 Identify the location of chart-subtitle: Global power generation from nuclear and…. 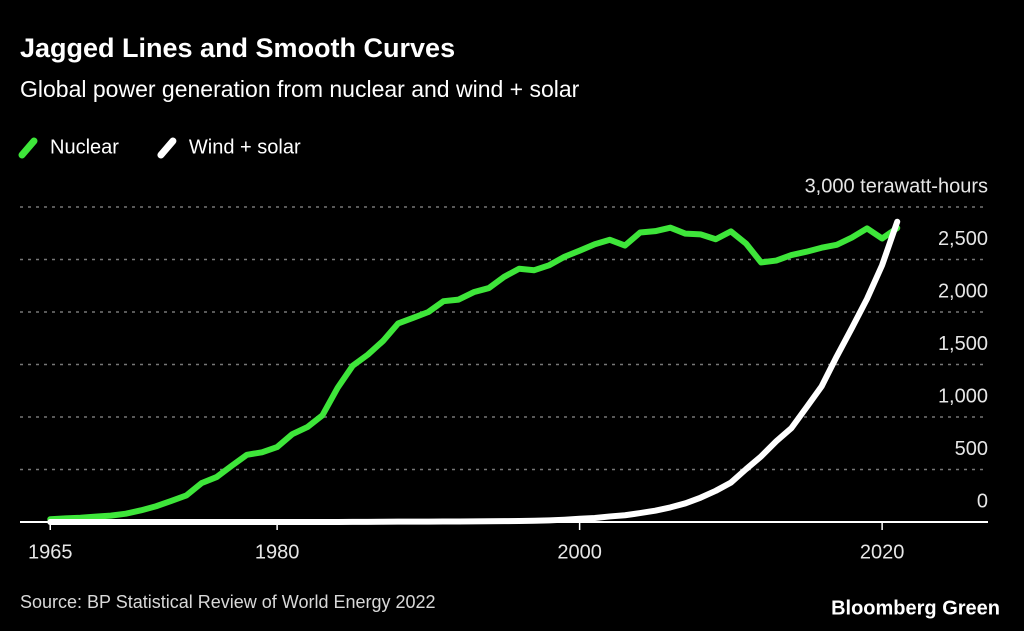
(300, 89).